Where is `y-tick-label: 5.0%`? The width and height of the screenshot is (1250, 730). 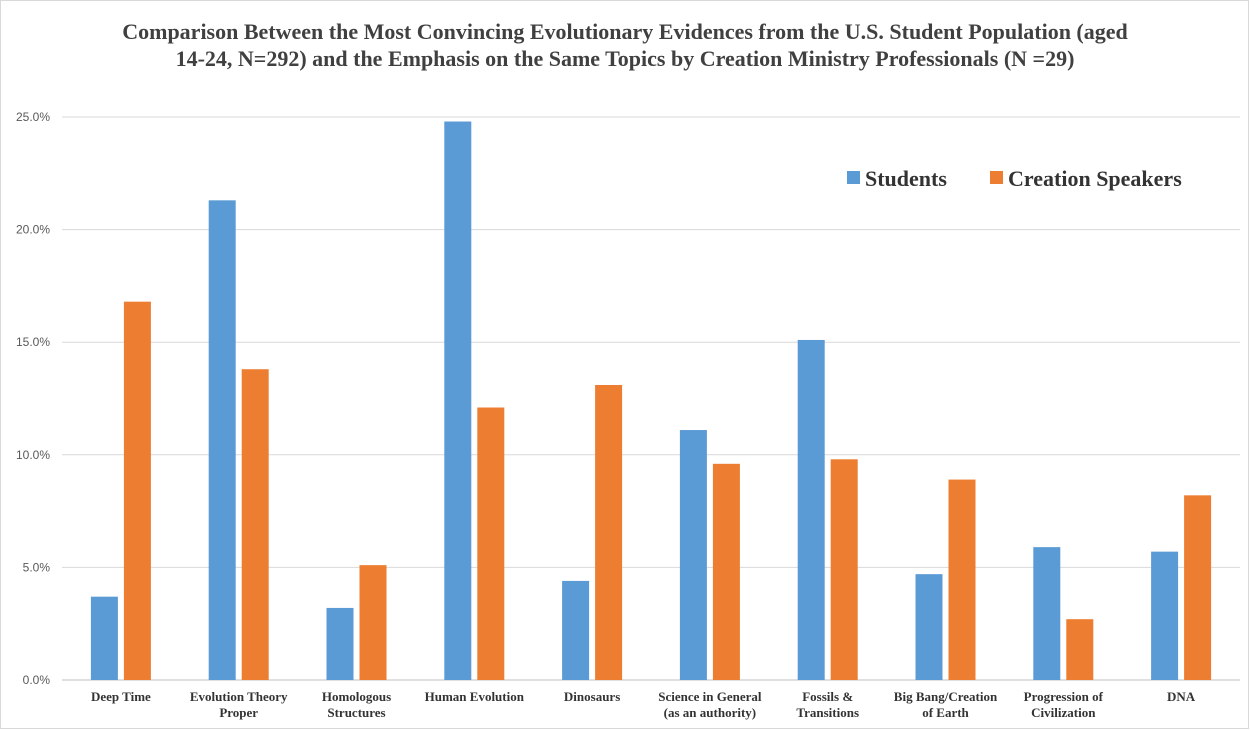 y-tick-label: 5.0% is located at coordinates (37, 567).